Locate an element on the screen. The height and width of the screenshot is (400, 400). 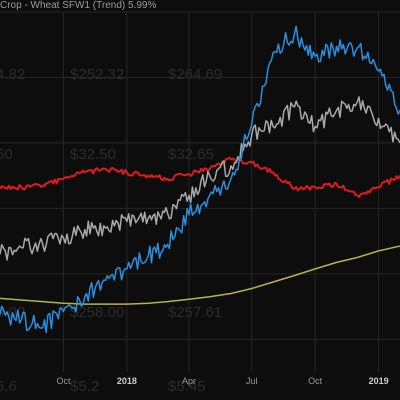
x-tick-label: 2019 is located at coordinates (379, 381).